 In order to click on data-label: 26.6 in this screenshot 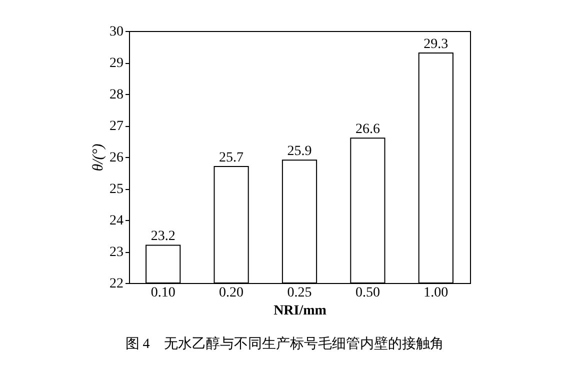, I will do `click(367, 130)`.